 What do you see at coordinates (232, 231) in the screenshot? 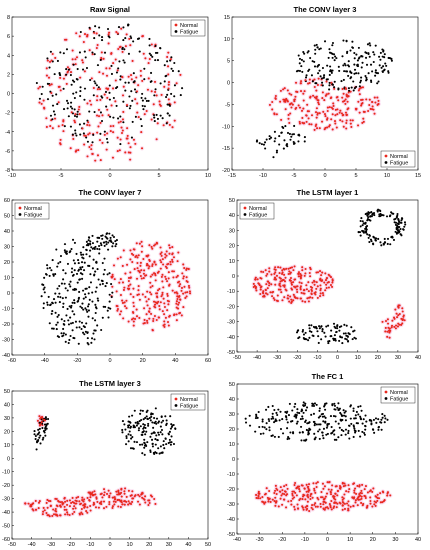
I see `y-tick-label: 30` at bounding box center [232, 231].